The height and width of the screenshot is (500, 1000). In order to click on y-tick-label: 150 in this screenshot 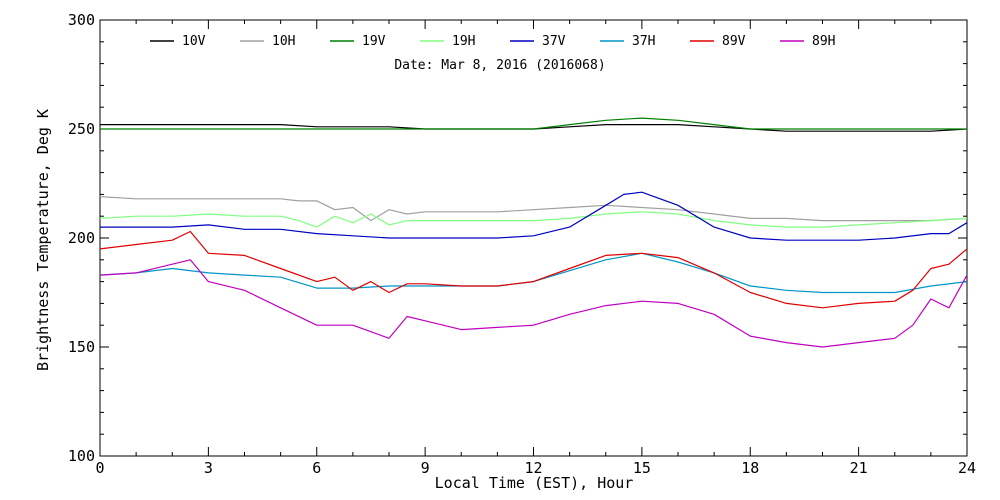, I will do `click(81, 347)`.